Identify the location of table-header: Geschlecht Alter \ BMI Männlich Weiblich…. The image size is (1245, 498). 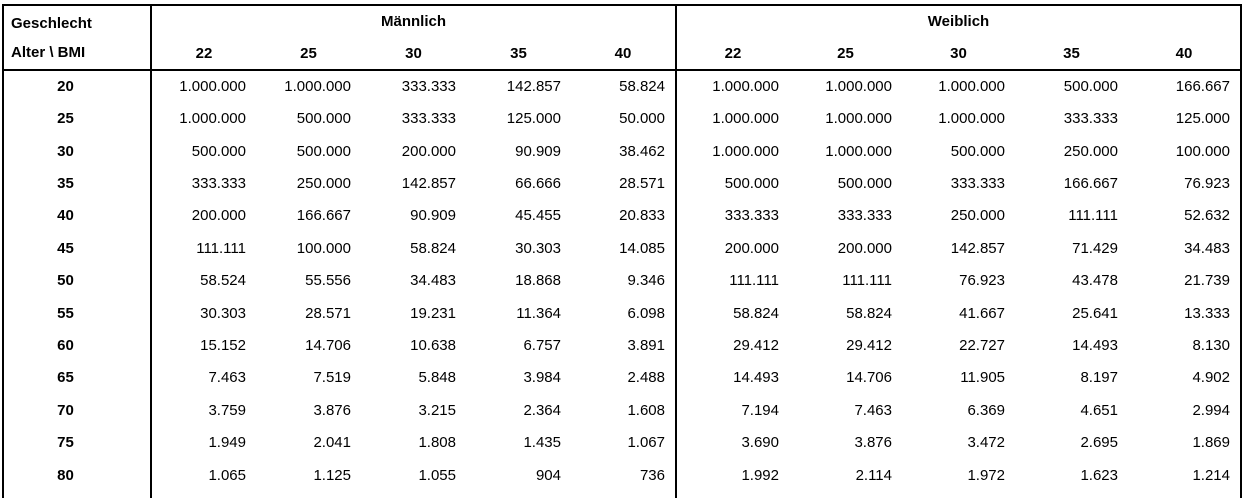
(622, 37).